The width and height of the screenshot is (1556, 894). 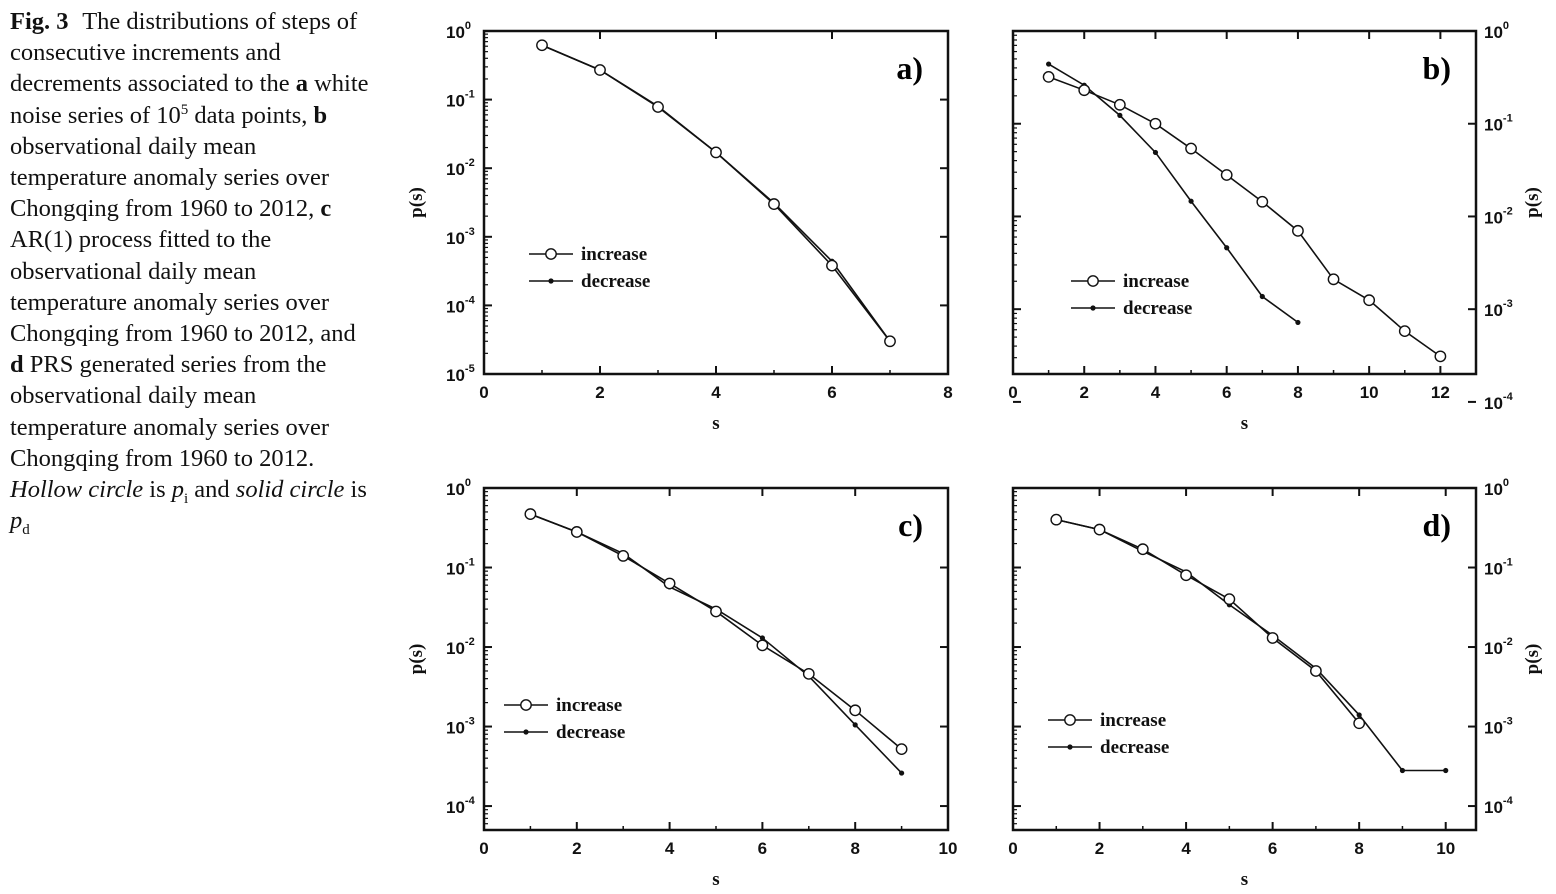 I want to click on panel-label: a), so click(x=909, y=68).